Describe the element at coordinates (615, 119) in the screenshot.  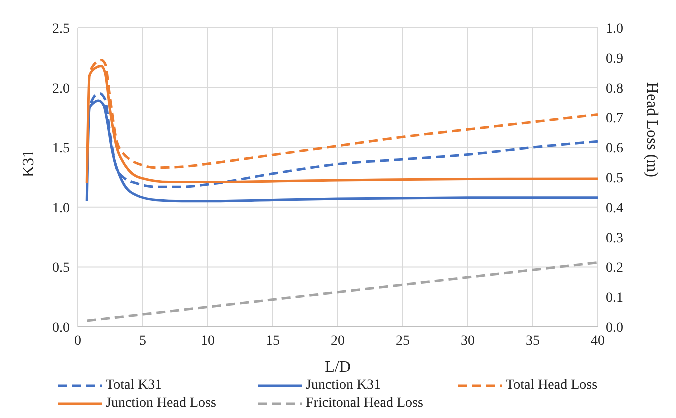
I see `y2-tick-label: 0.7` at that location.